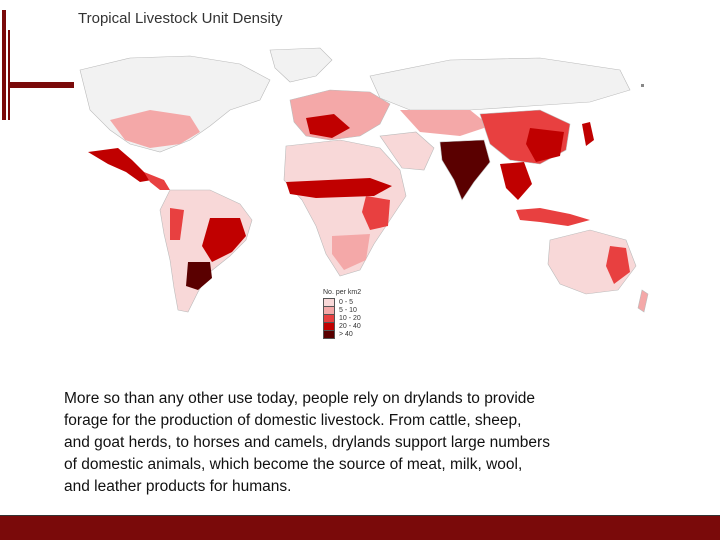  I want to click on middle-east, so click(407, 151).